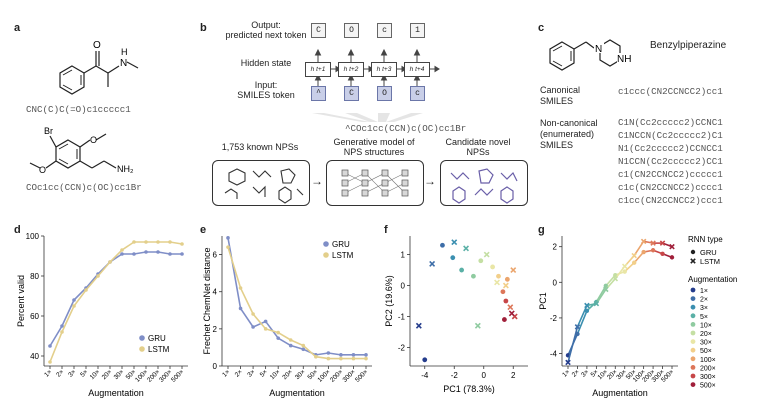 Image resolution: width=760 pixels, height=415 pixels. What do you see at coordinates (318, 69) in the screenshot?
I see `hidden-state-1: h t+1` at bounding box center [318, 69].